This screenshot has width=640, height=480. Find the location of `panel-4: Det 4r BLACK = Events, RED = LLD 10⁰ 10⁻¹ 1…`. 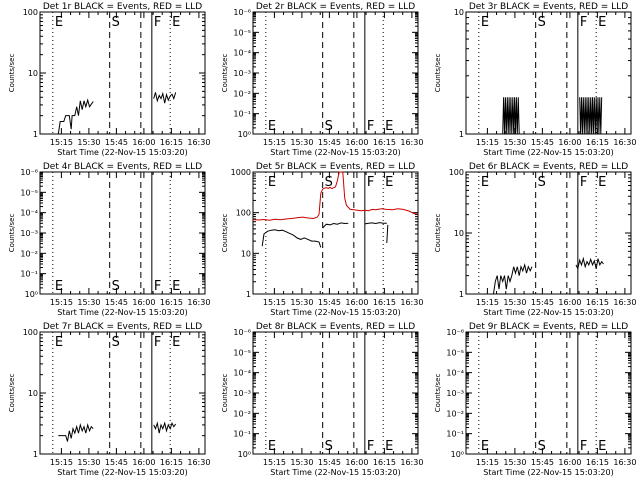

panel-4: Det 4r BLACK = Events, RED = LLD 10⁰ 10⁻¹ 1… is located at coordinates (109, 239).